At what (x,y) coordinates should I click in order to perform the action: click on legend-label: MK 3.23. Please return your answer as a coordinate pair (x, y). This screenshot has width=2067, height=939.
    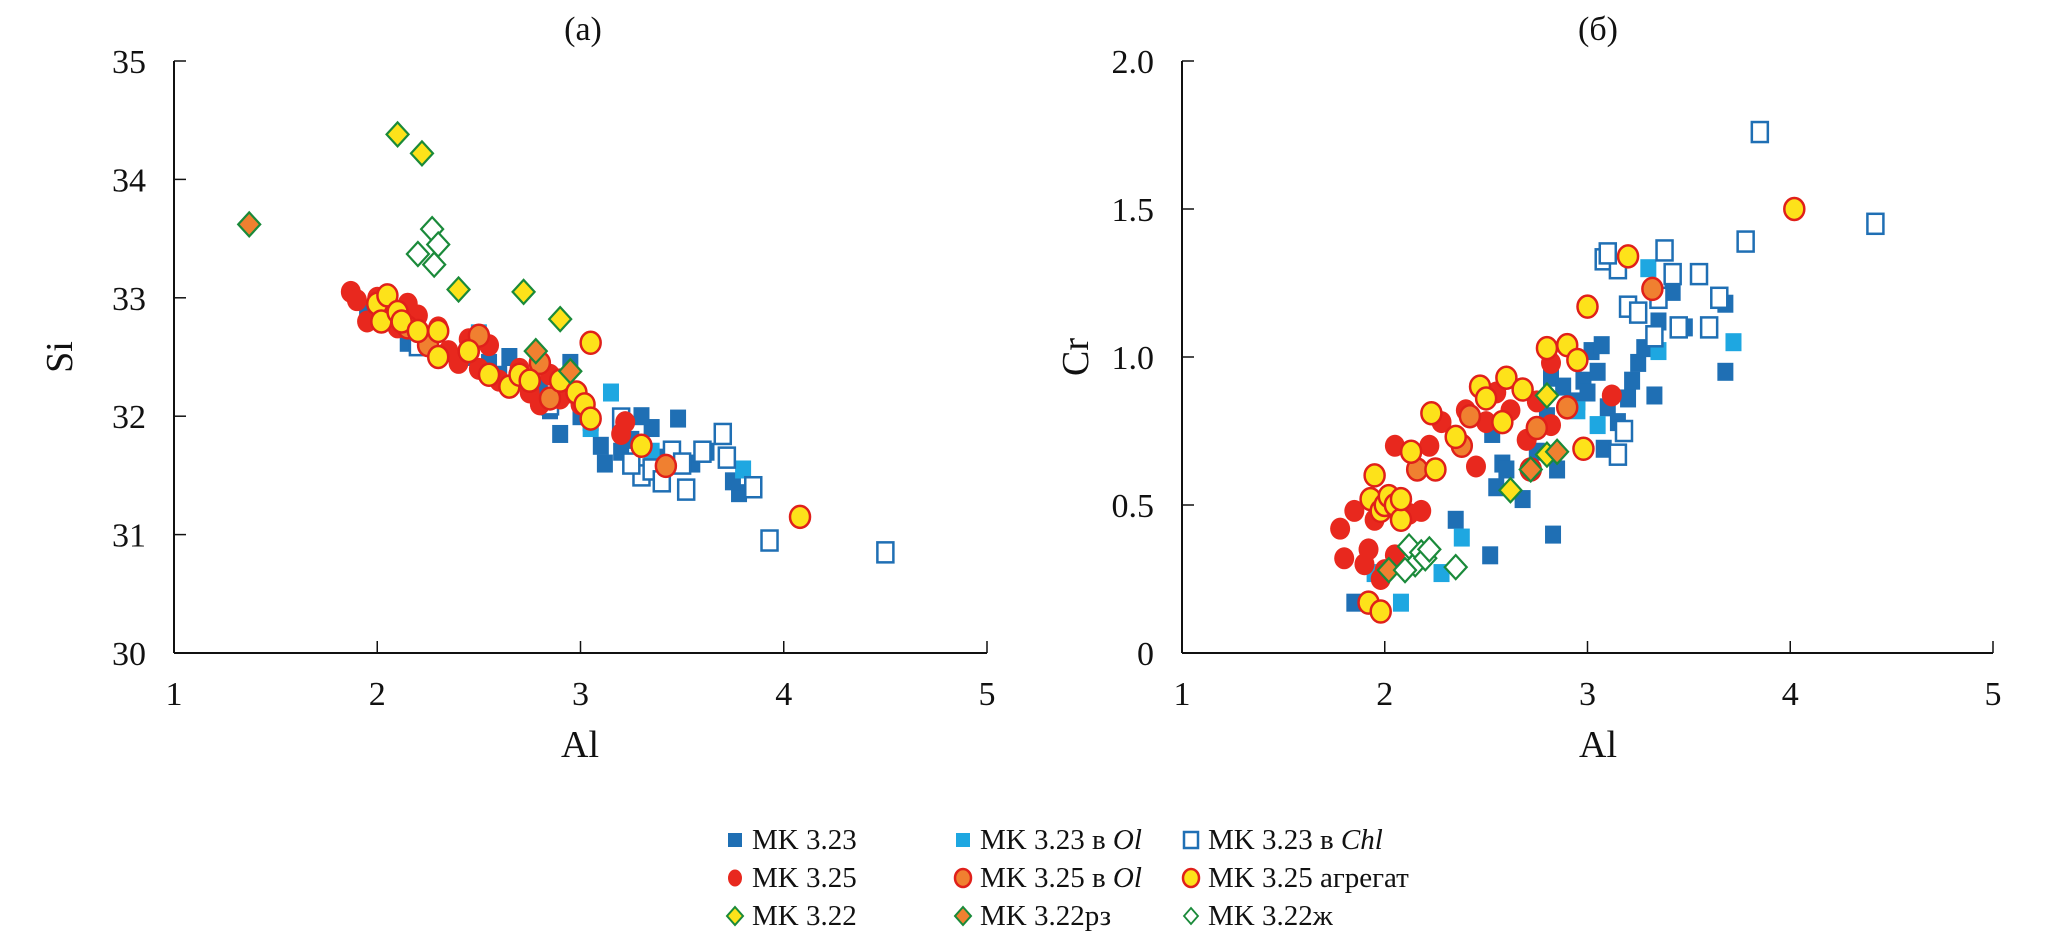
    Looking at the image, I should click on (804, 839).